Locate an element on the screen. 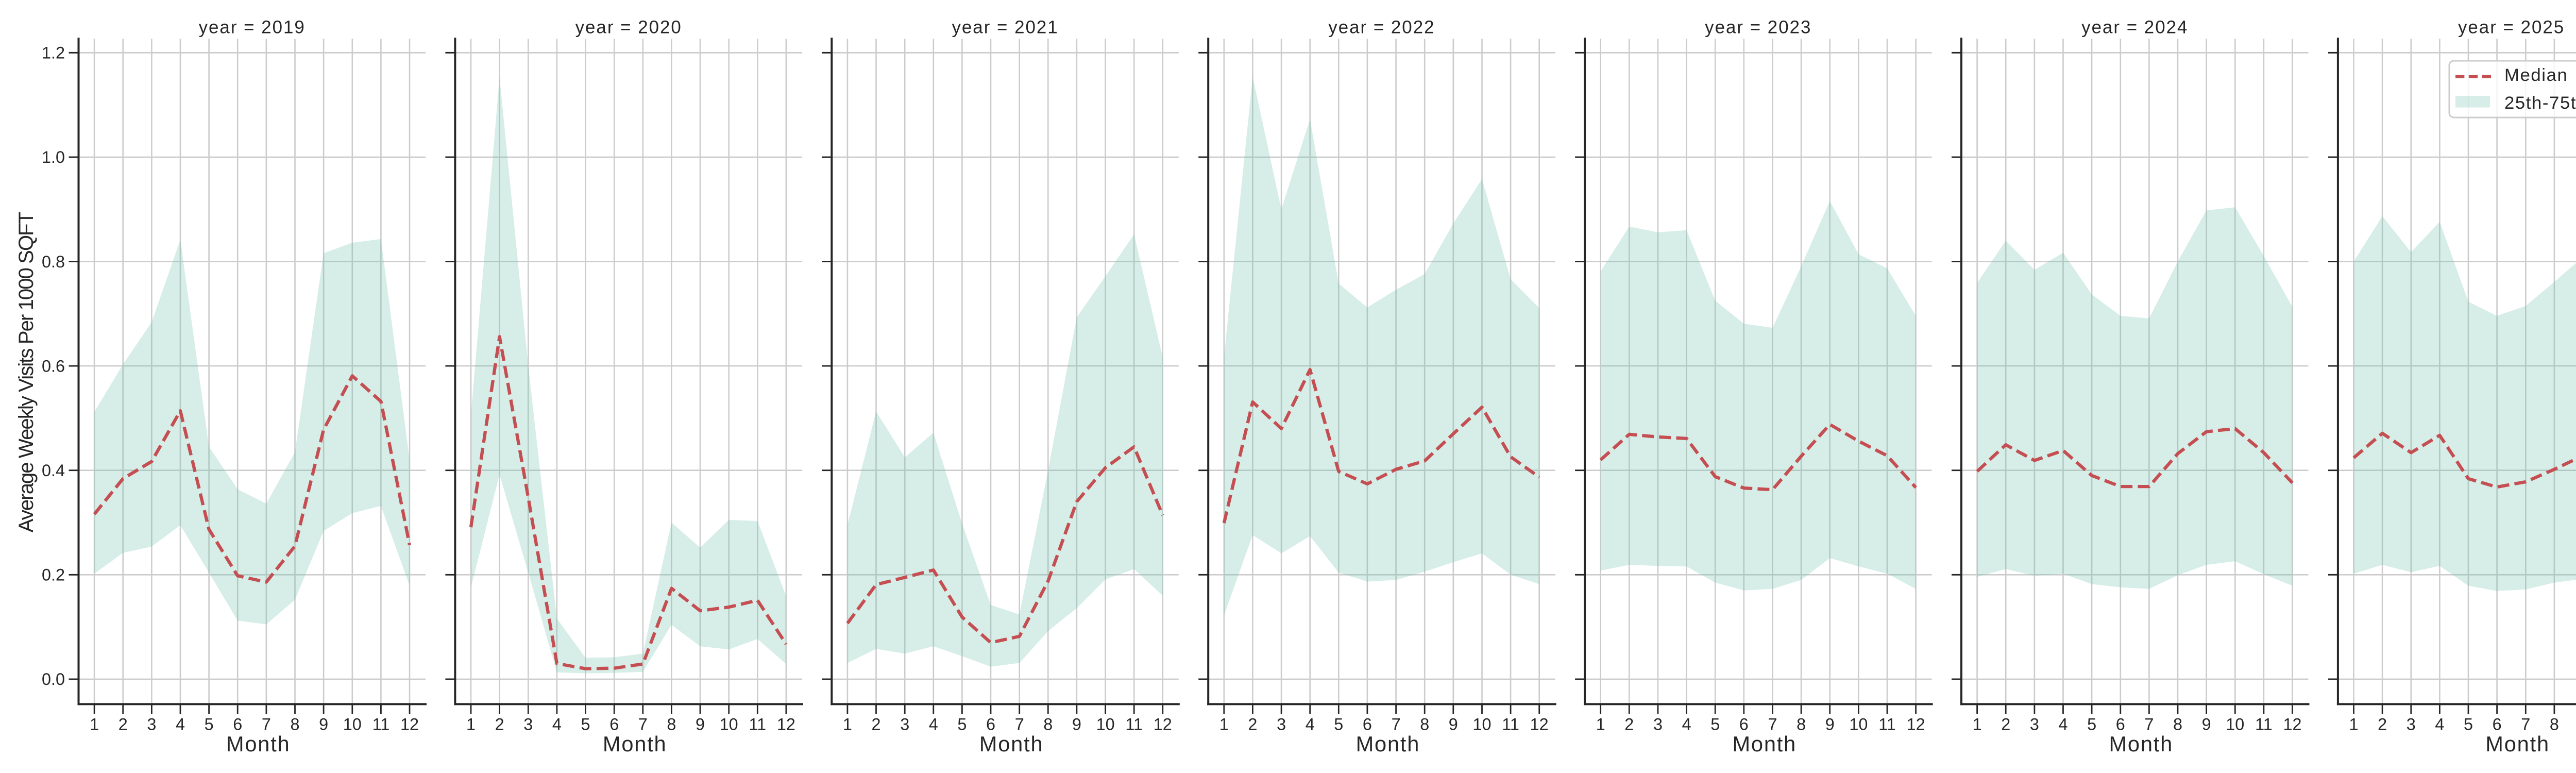  svg-text: 1.2 is located at coordinates (53, 53).